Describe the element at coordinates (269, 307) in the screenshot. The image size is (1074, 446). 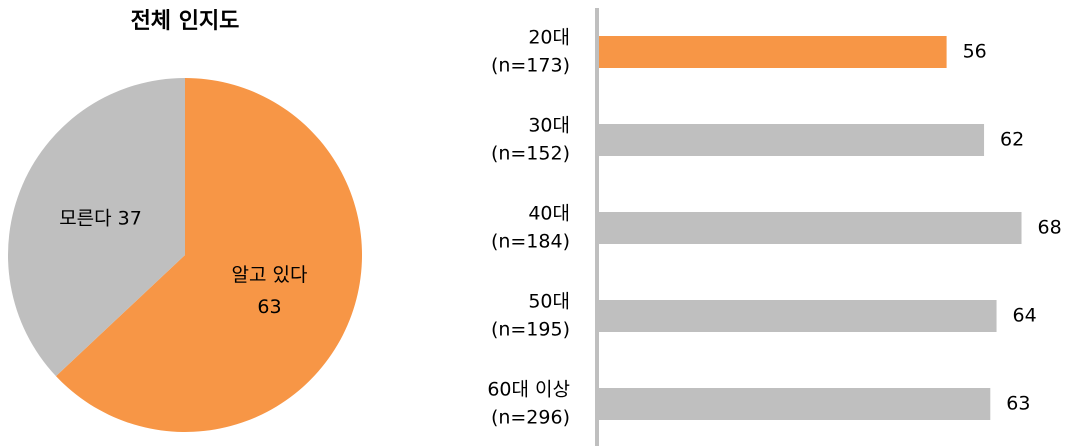
I see `slice-value: 63` at that location.